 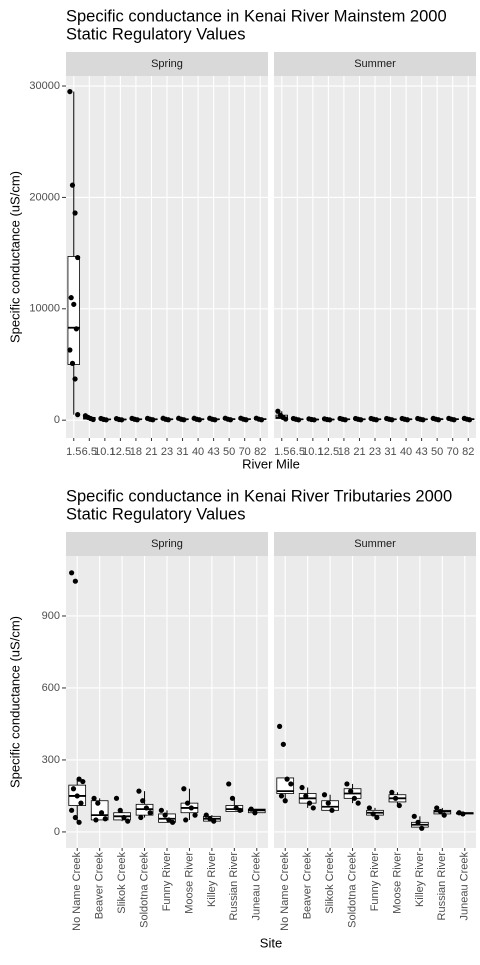 I want to click on x-tick-label: 1.5, so click(x=281, y=452).